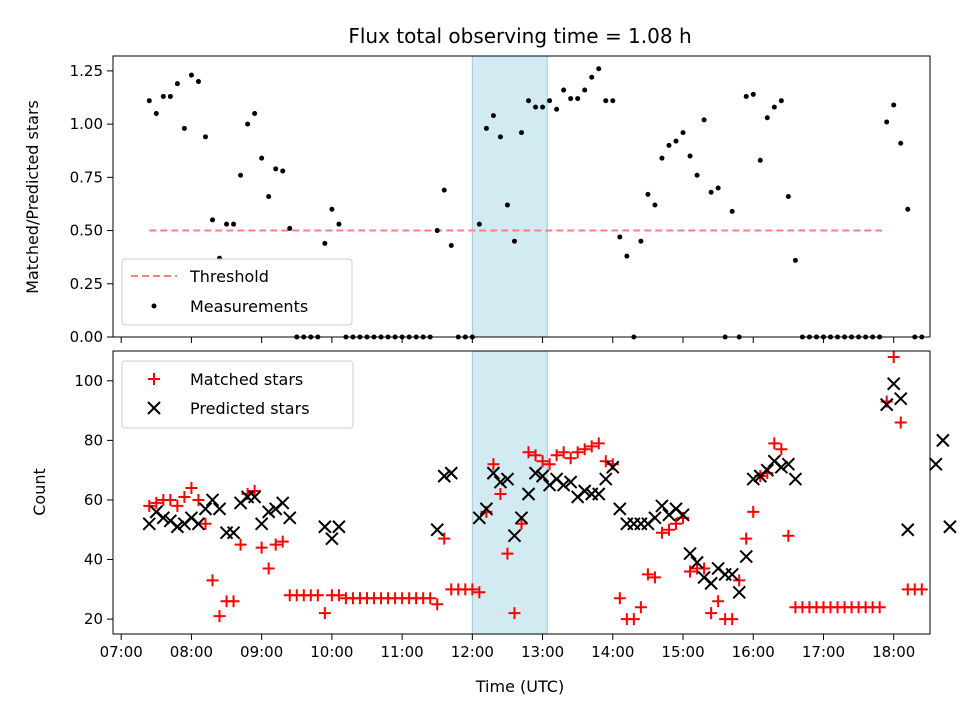 The image size is (960, 720). I want to click on top-y-tick-label: 0.50, so click(86, 231).